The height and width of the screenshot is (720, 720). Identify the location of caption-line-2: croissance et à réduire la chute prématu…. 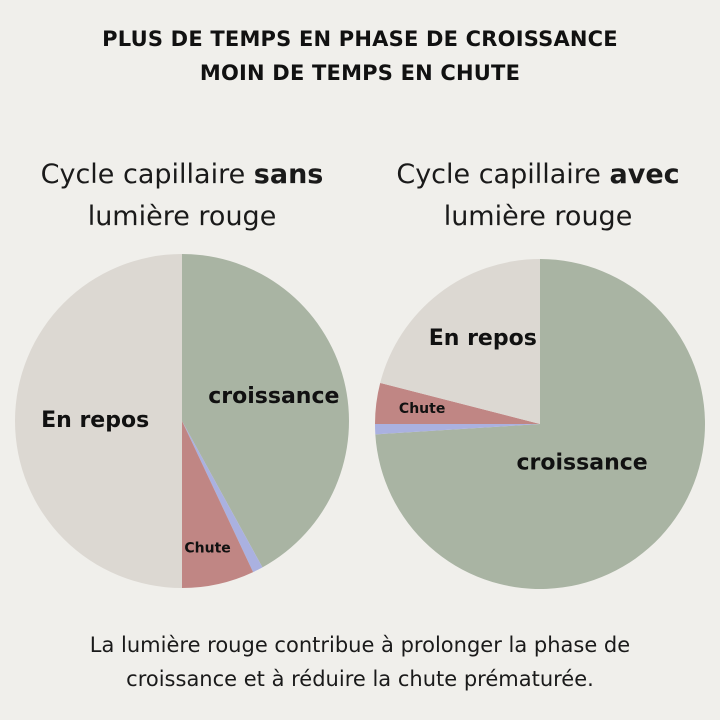
(360, 679).